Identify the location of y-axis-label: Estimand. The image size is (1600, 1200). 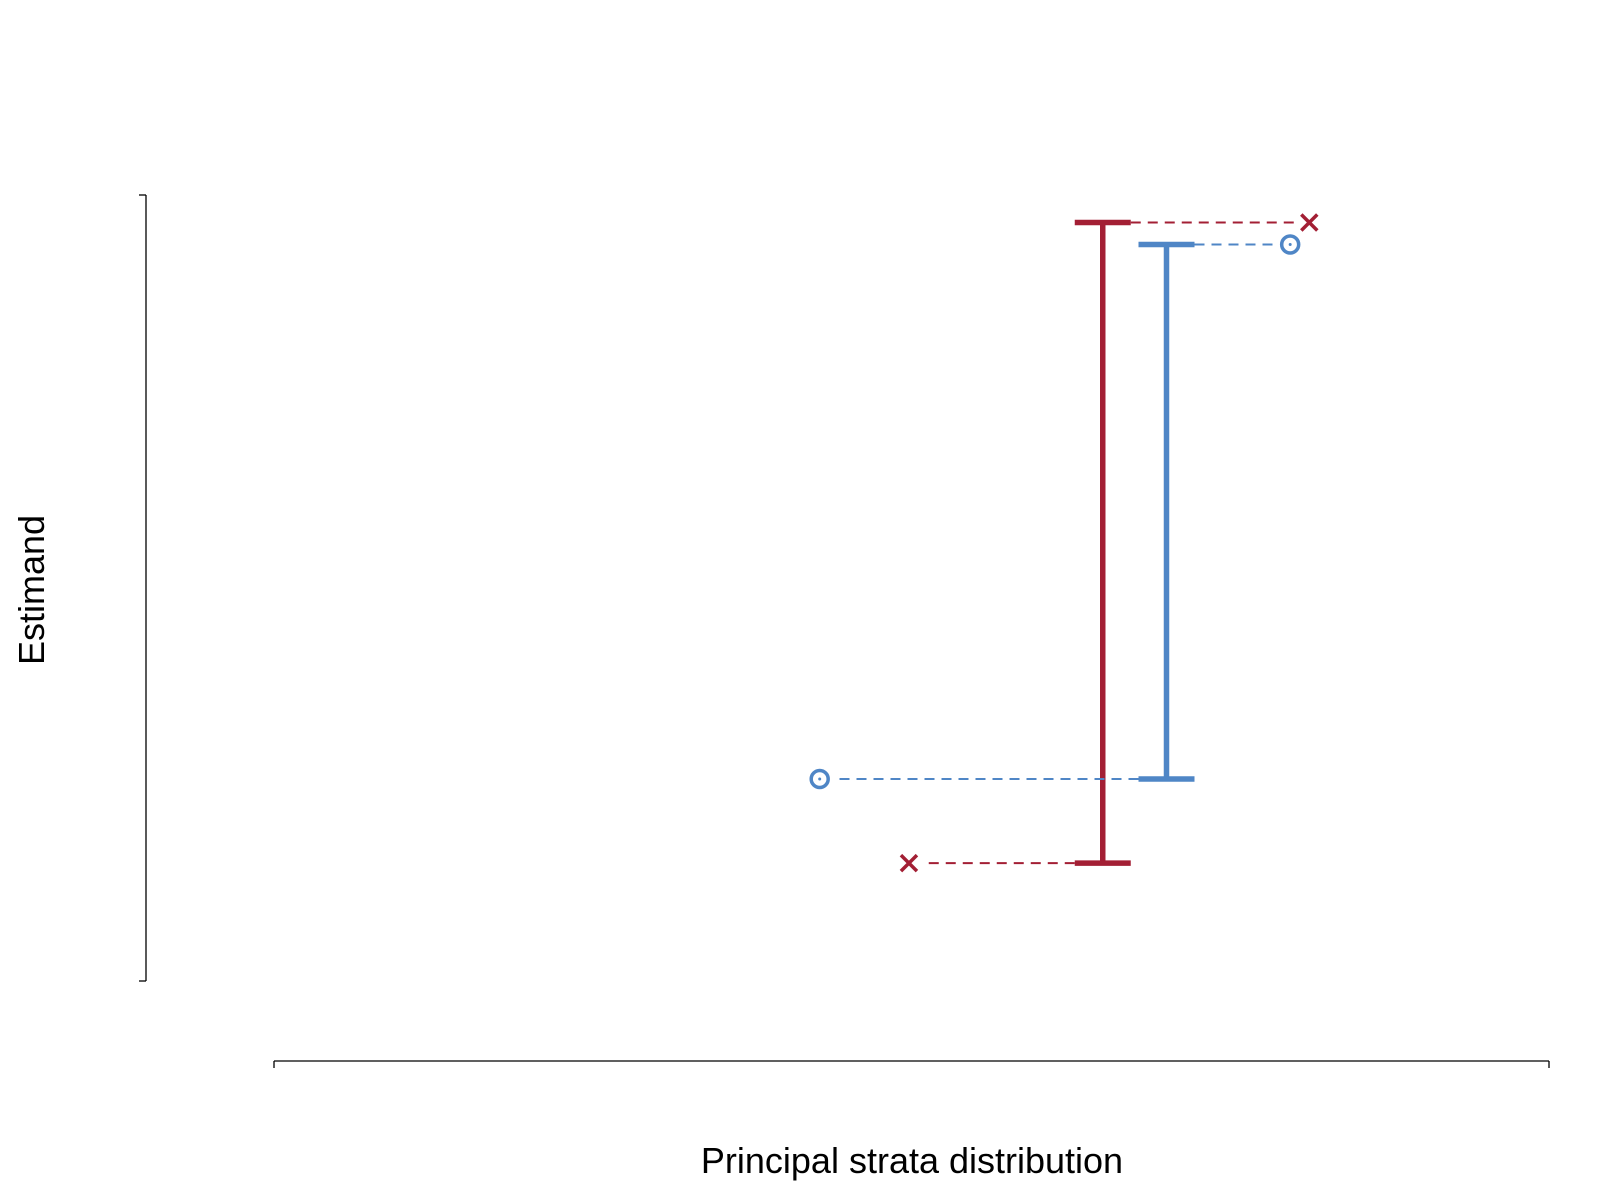
(31, 590).